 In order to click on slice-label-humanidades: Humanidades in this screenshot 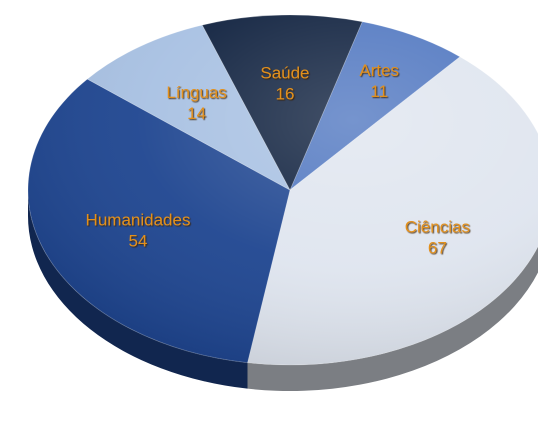, I will do `click(138, 219)`.